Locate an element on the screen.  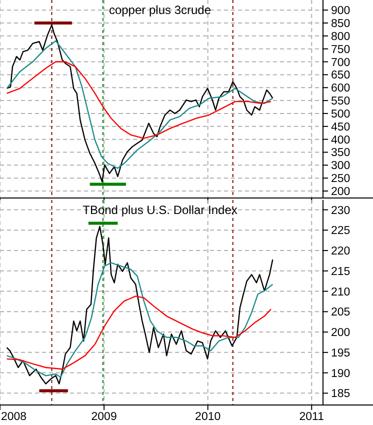
y-tick-label: 600 is located at coordinates (340, 88).